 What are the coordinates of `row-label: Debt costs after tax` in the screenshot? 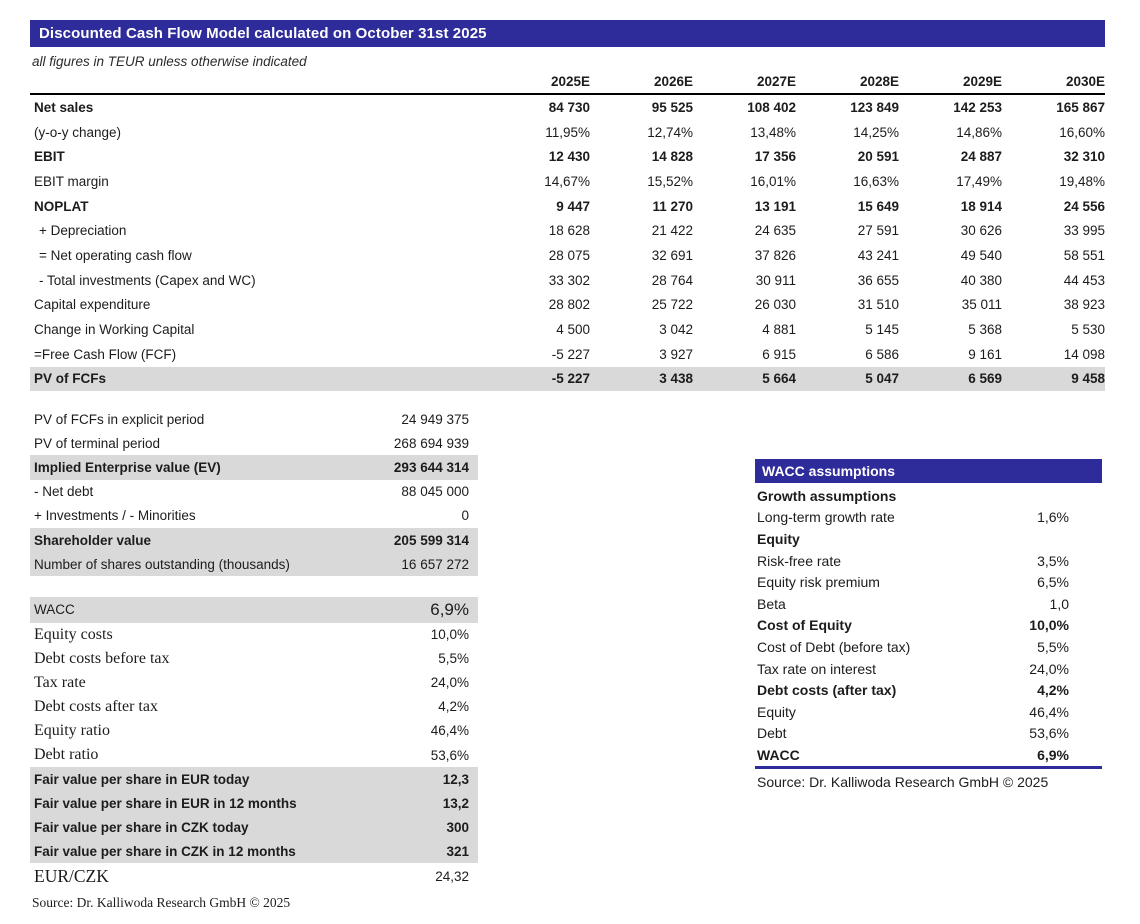 It's located at (96, 706).